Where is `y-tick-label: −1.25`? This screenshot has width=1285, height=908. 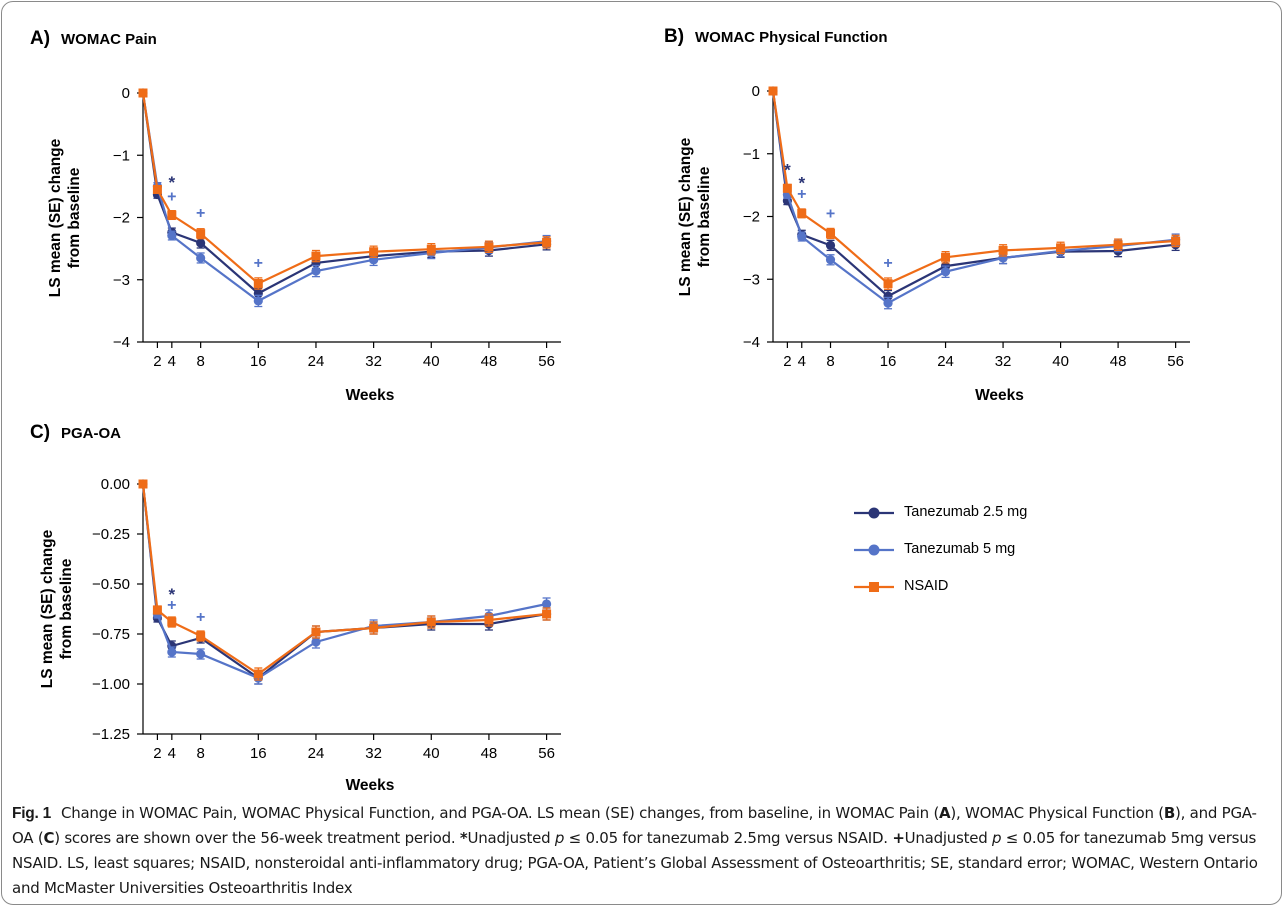
y-tick-label: −1.25 is located at coordinates (111, 734).